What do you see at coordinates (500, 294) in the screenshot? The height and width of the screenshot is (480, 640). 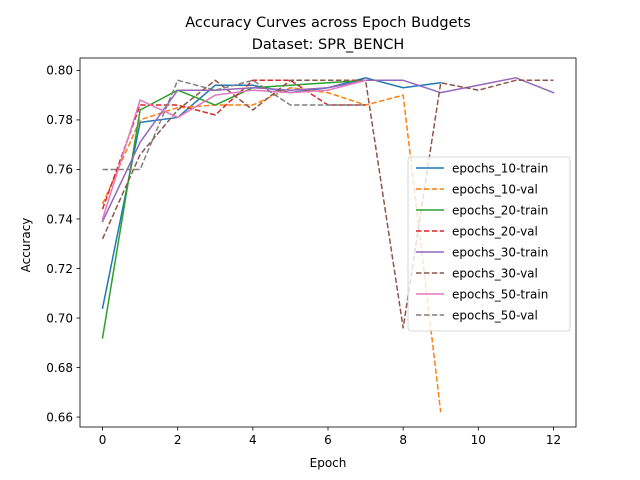 I see `legend-label: epochs_50-train` at bounding box center [500, 294].